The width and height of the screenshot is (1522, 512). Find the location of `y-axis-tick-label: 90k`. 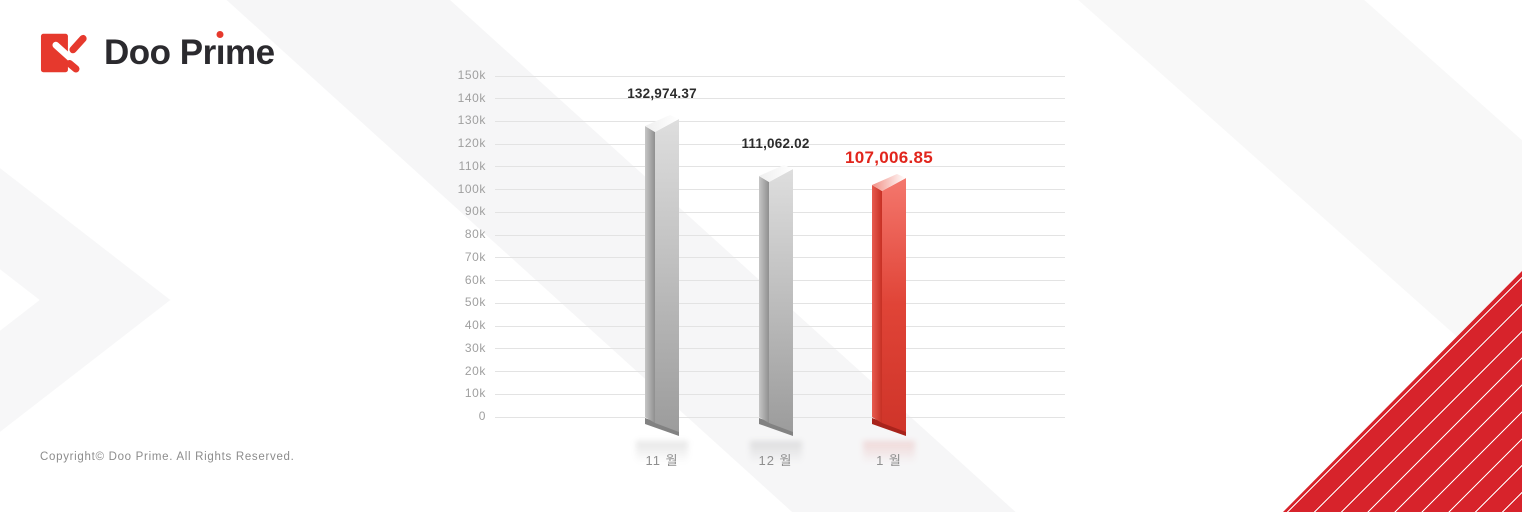

y-axis-tick-label: 90k is located at coordinates (475, 211).